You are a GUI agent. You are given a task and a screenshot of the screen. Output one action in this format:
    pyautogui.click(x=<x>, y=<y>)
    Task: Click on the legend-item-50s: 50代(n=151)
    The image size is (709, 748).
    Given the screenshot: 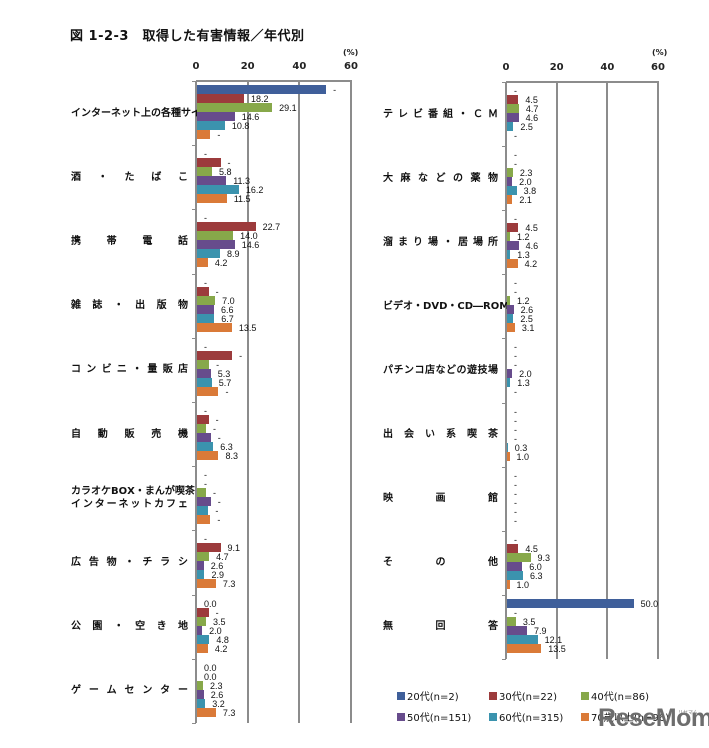 What is the action you would take?
    pyautogui.click(x=443, y=716)
    